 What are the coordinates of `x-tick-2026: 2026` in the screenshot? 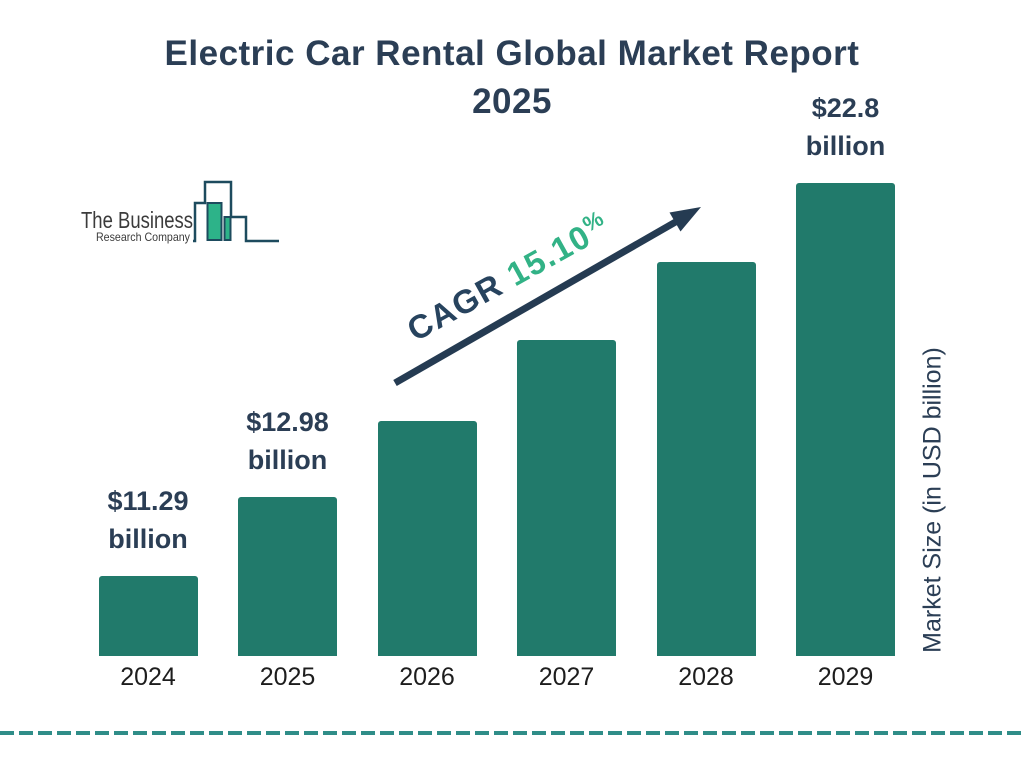 It's located at (427, 677).